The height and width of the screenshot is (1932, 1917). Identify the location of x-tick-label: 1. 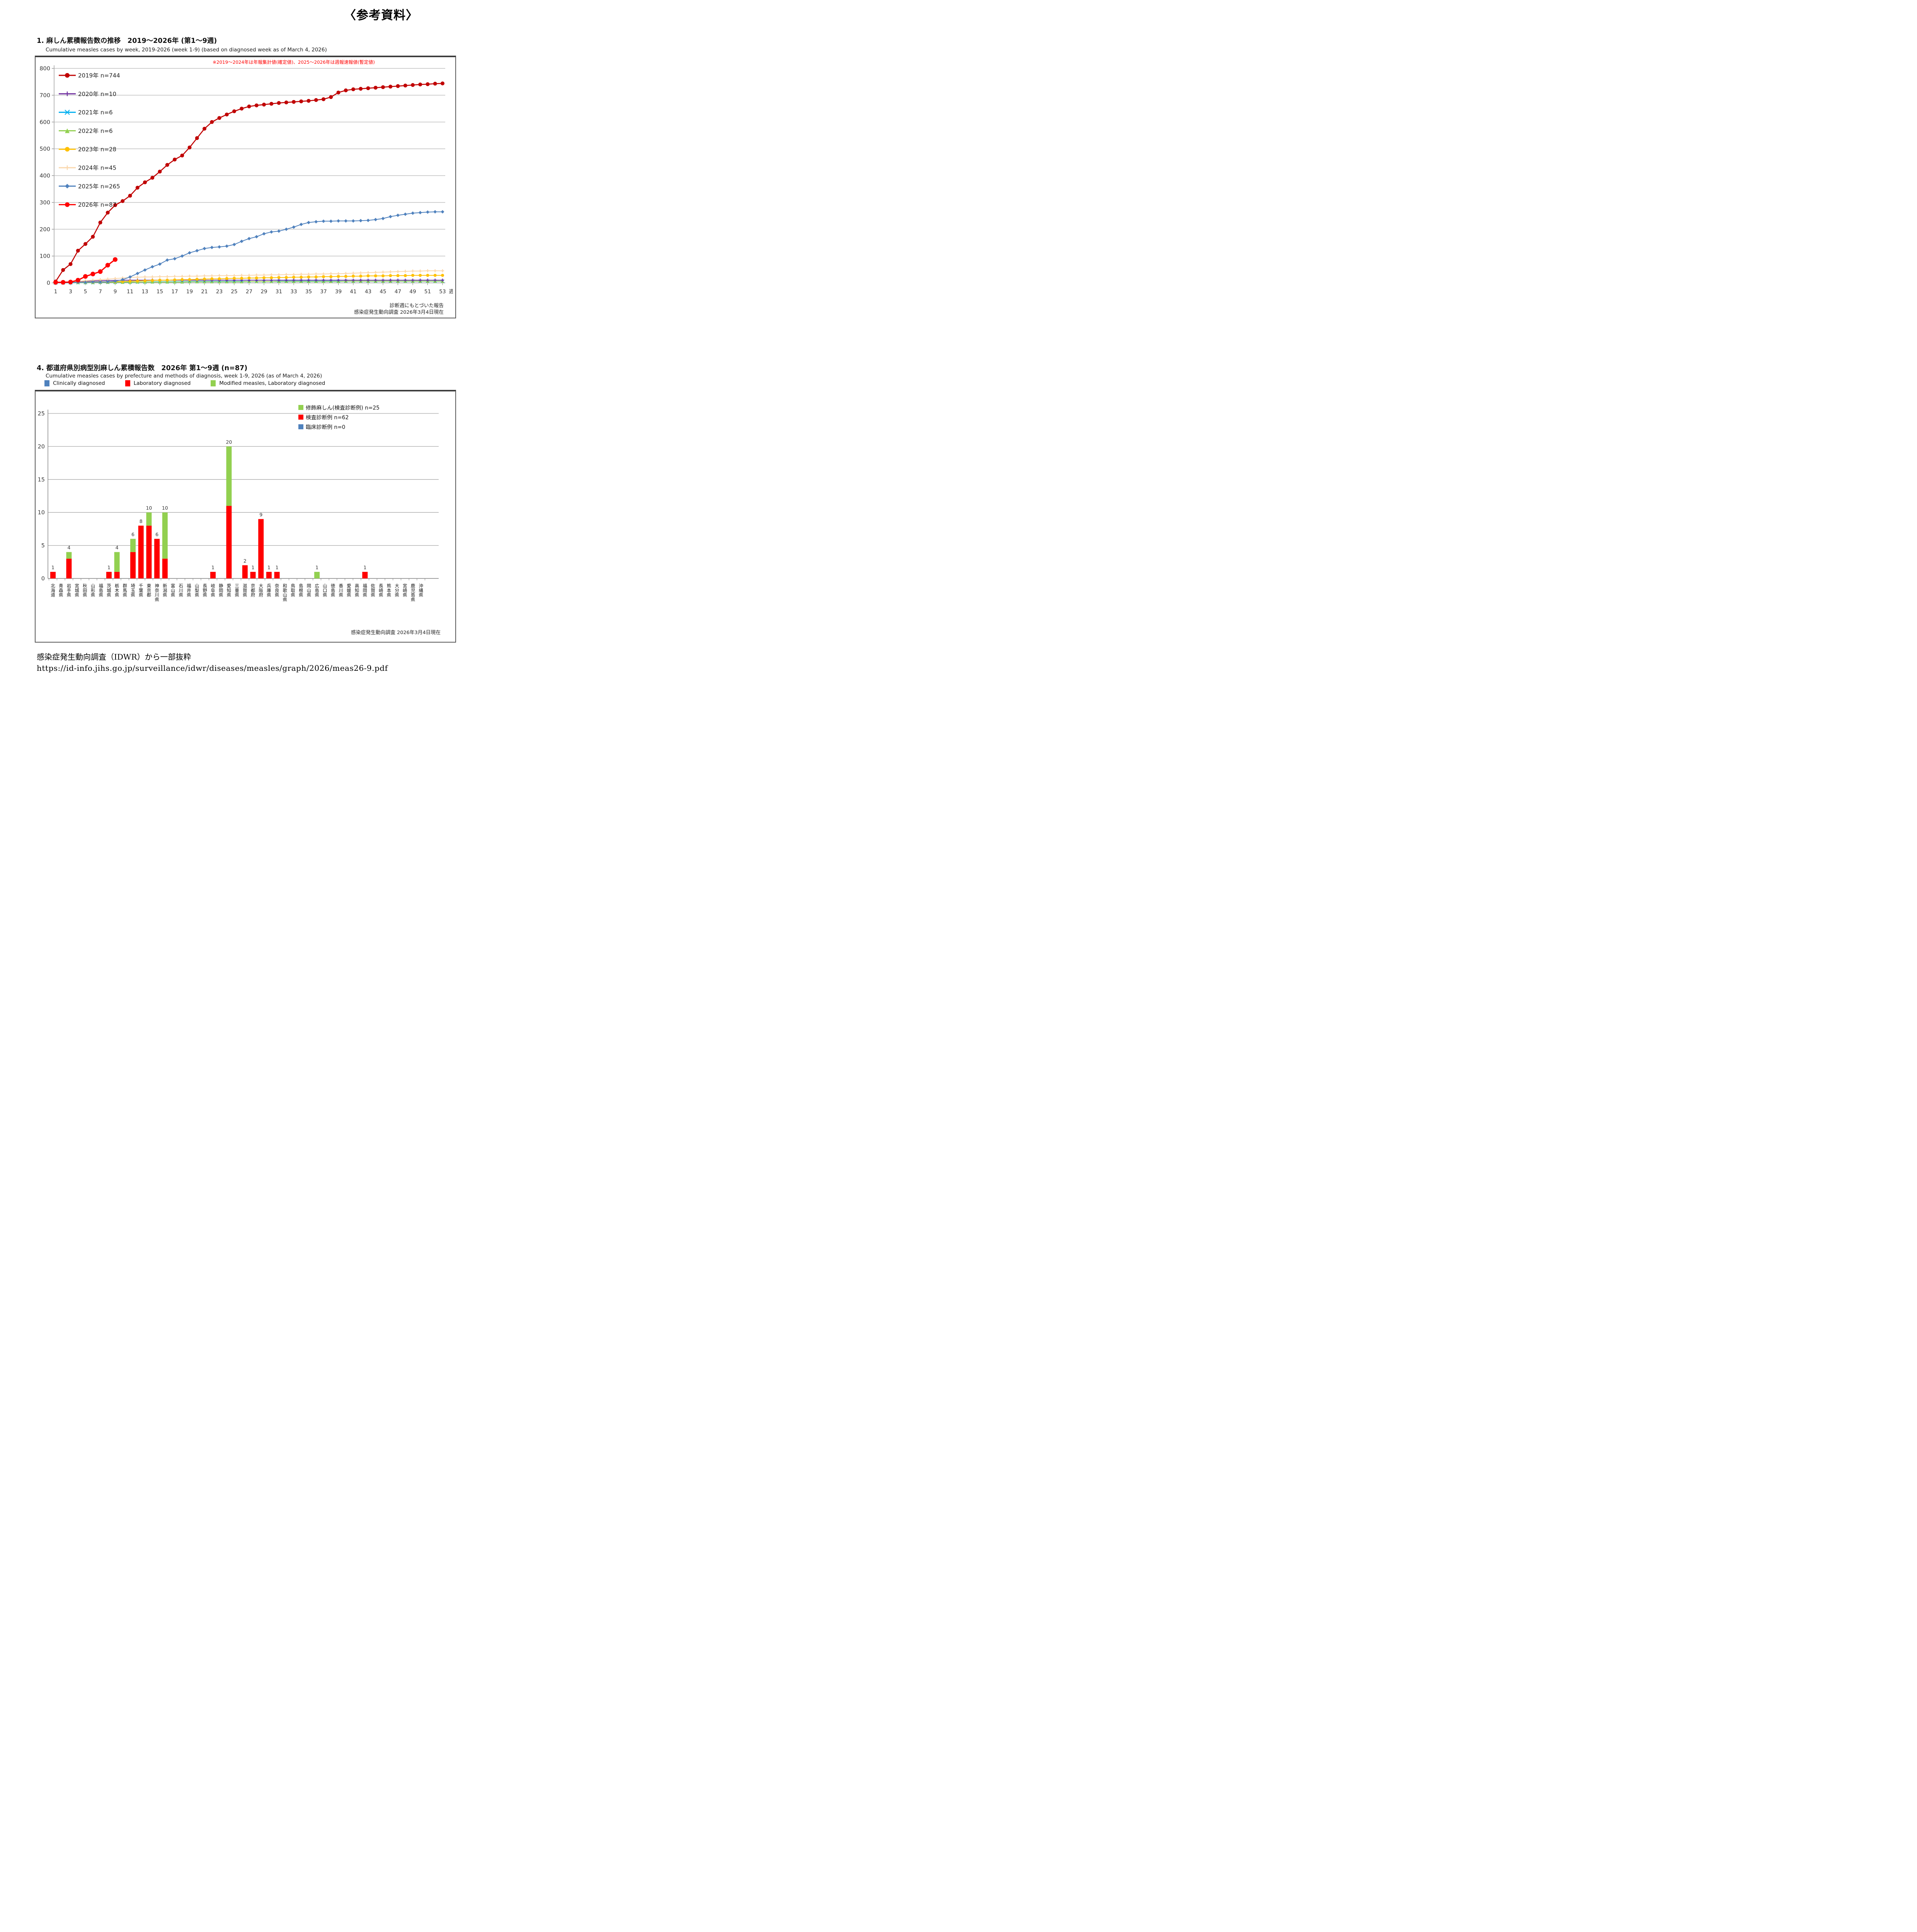
(56, 292).